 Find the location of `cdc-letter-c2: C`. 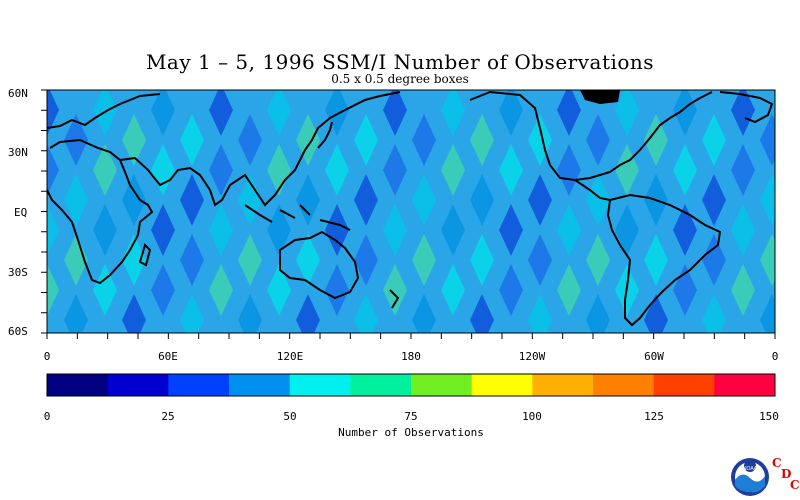

cdc-letter-c2: C is located at coordinates (795, 485).